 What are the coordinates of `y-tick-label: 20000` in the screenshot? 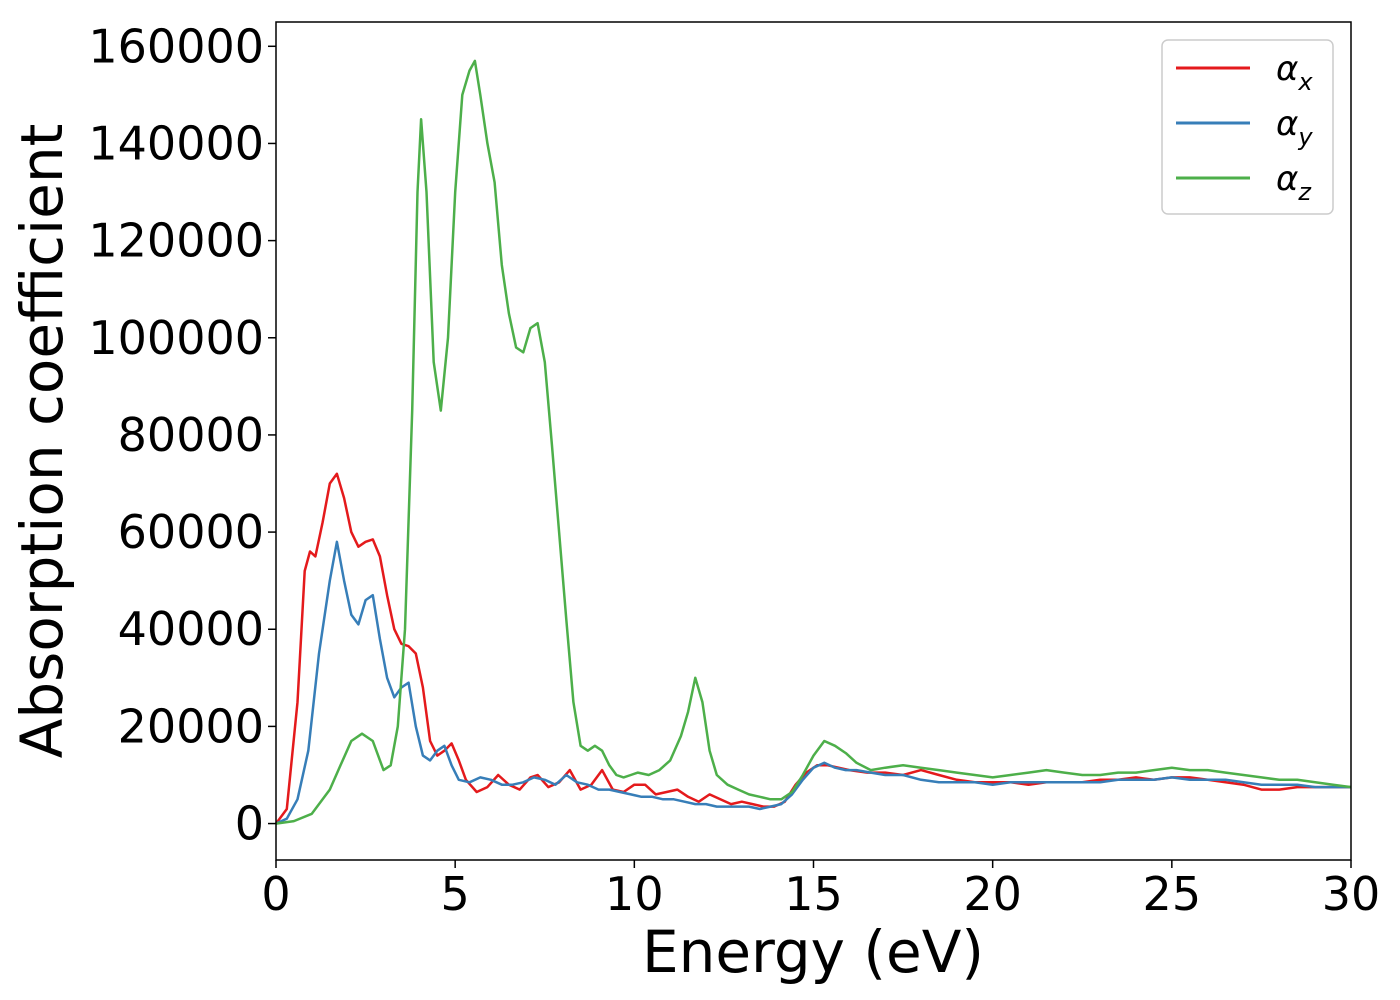 It's located at (191, 726).